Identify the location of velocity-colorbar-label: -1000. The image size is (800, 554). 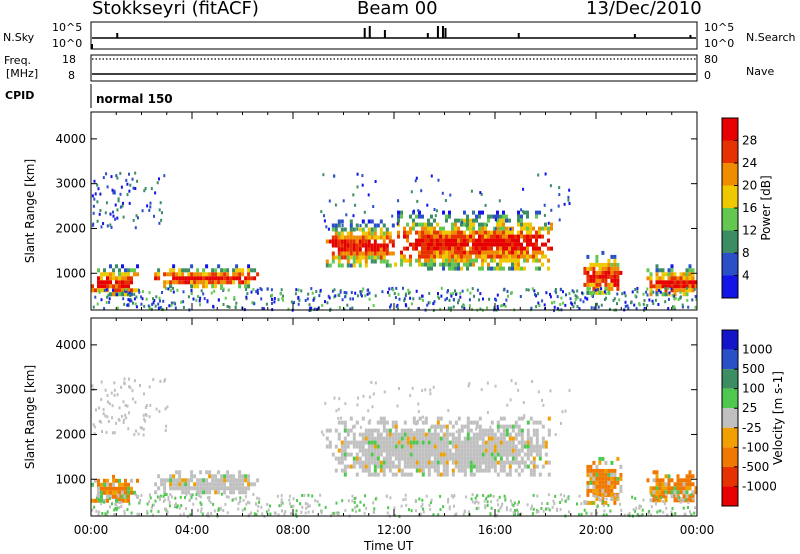
(759, 486).